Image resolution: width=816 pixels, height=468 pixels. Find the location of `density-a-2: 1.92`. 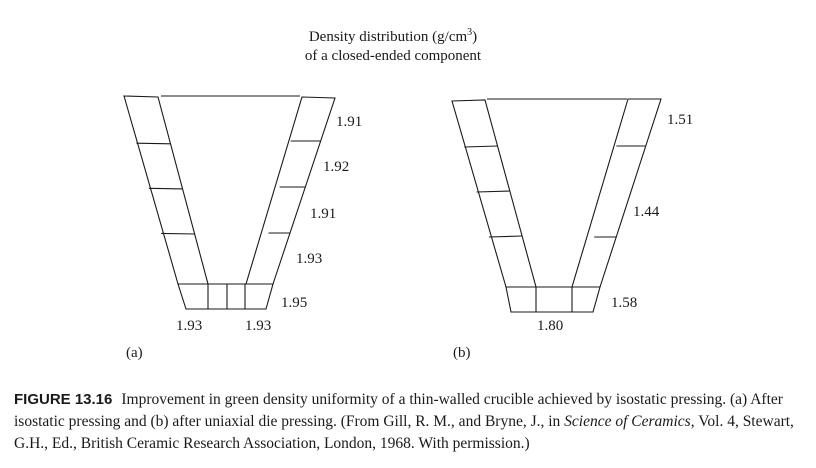

density-a-2: 1.92 is located at coordinates (336, 167).